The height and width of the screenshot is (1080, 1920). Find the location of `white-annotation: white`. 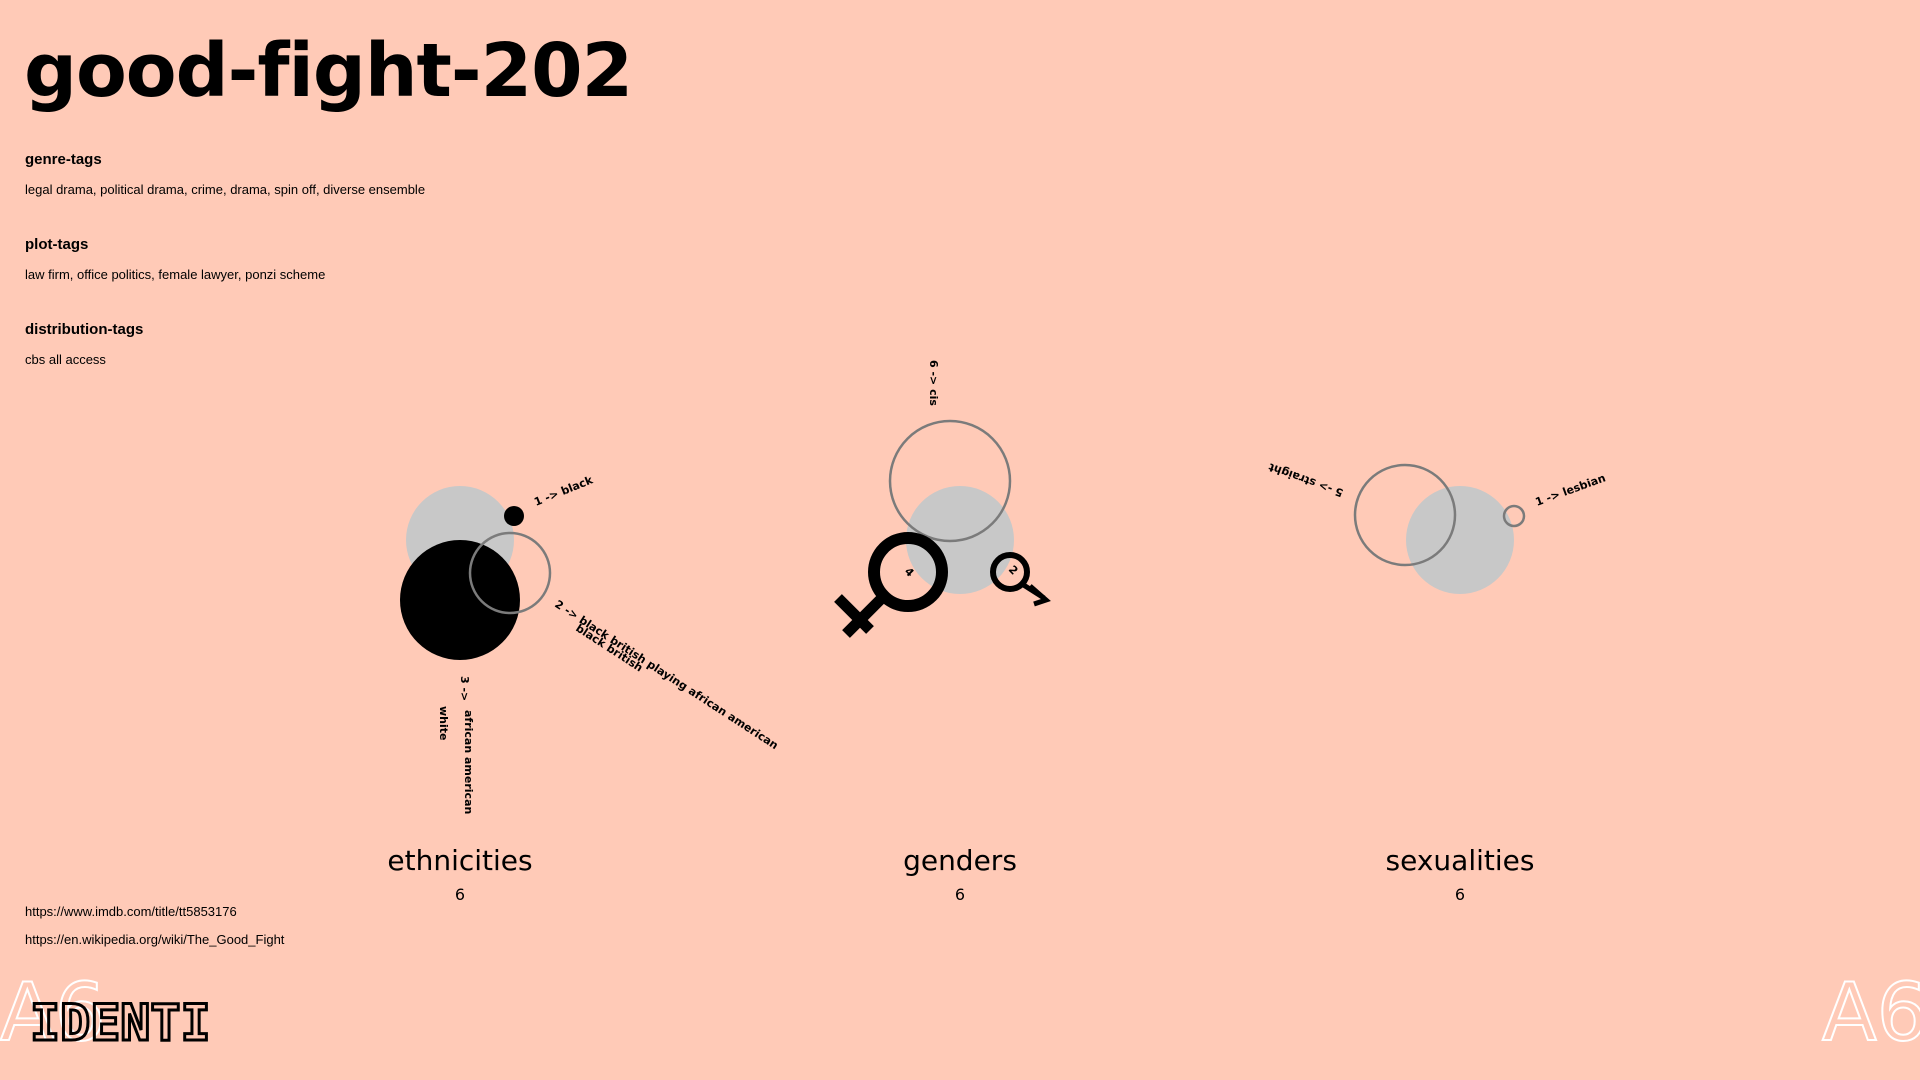

white-annotation: white is located at coordinates (443, 723).